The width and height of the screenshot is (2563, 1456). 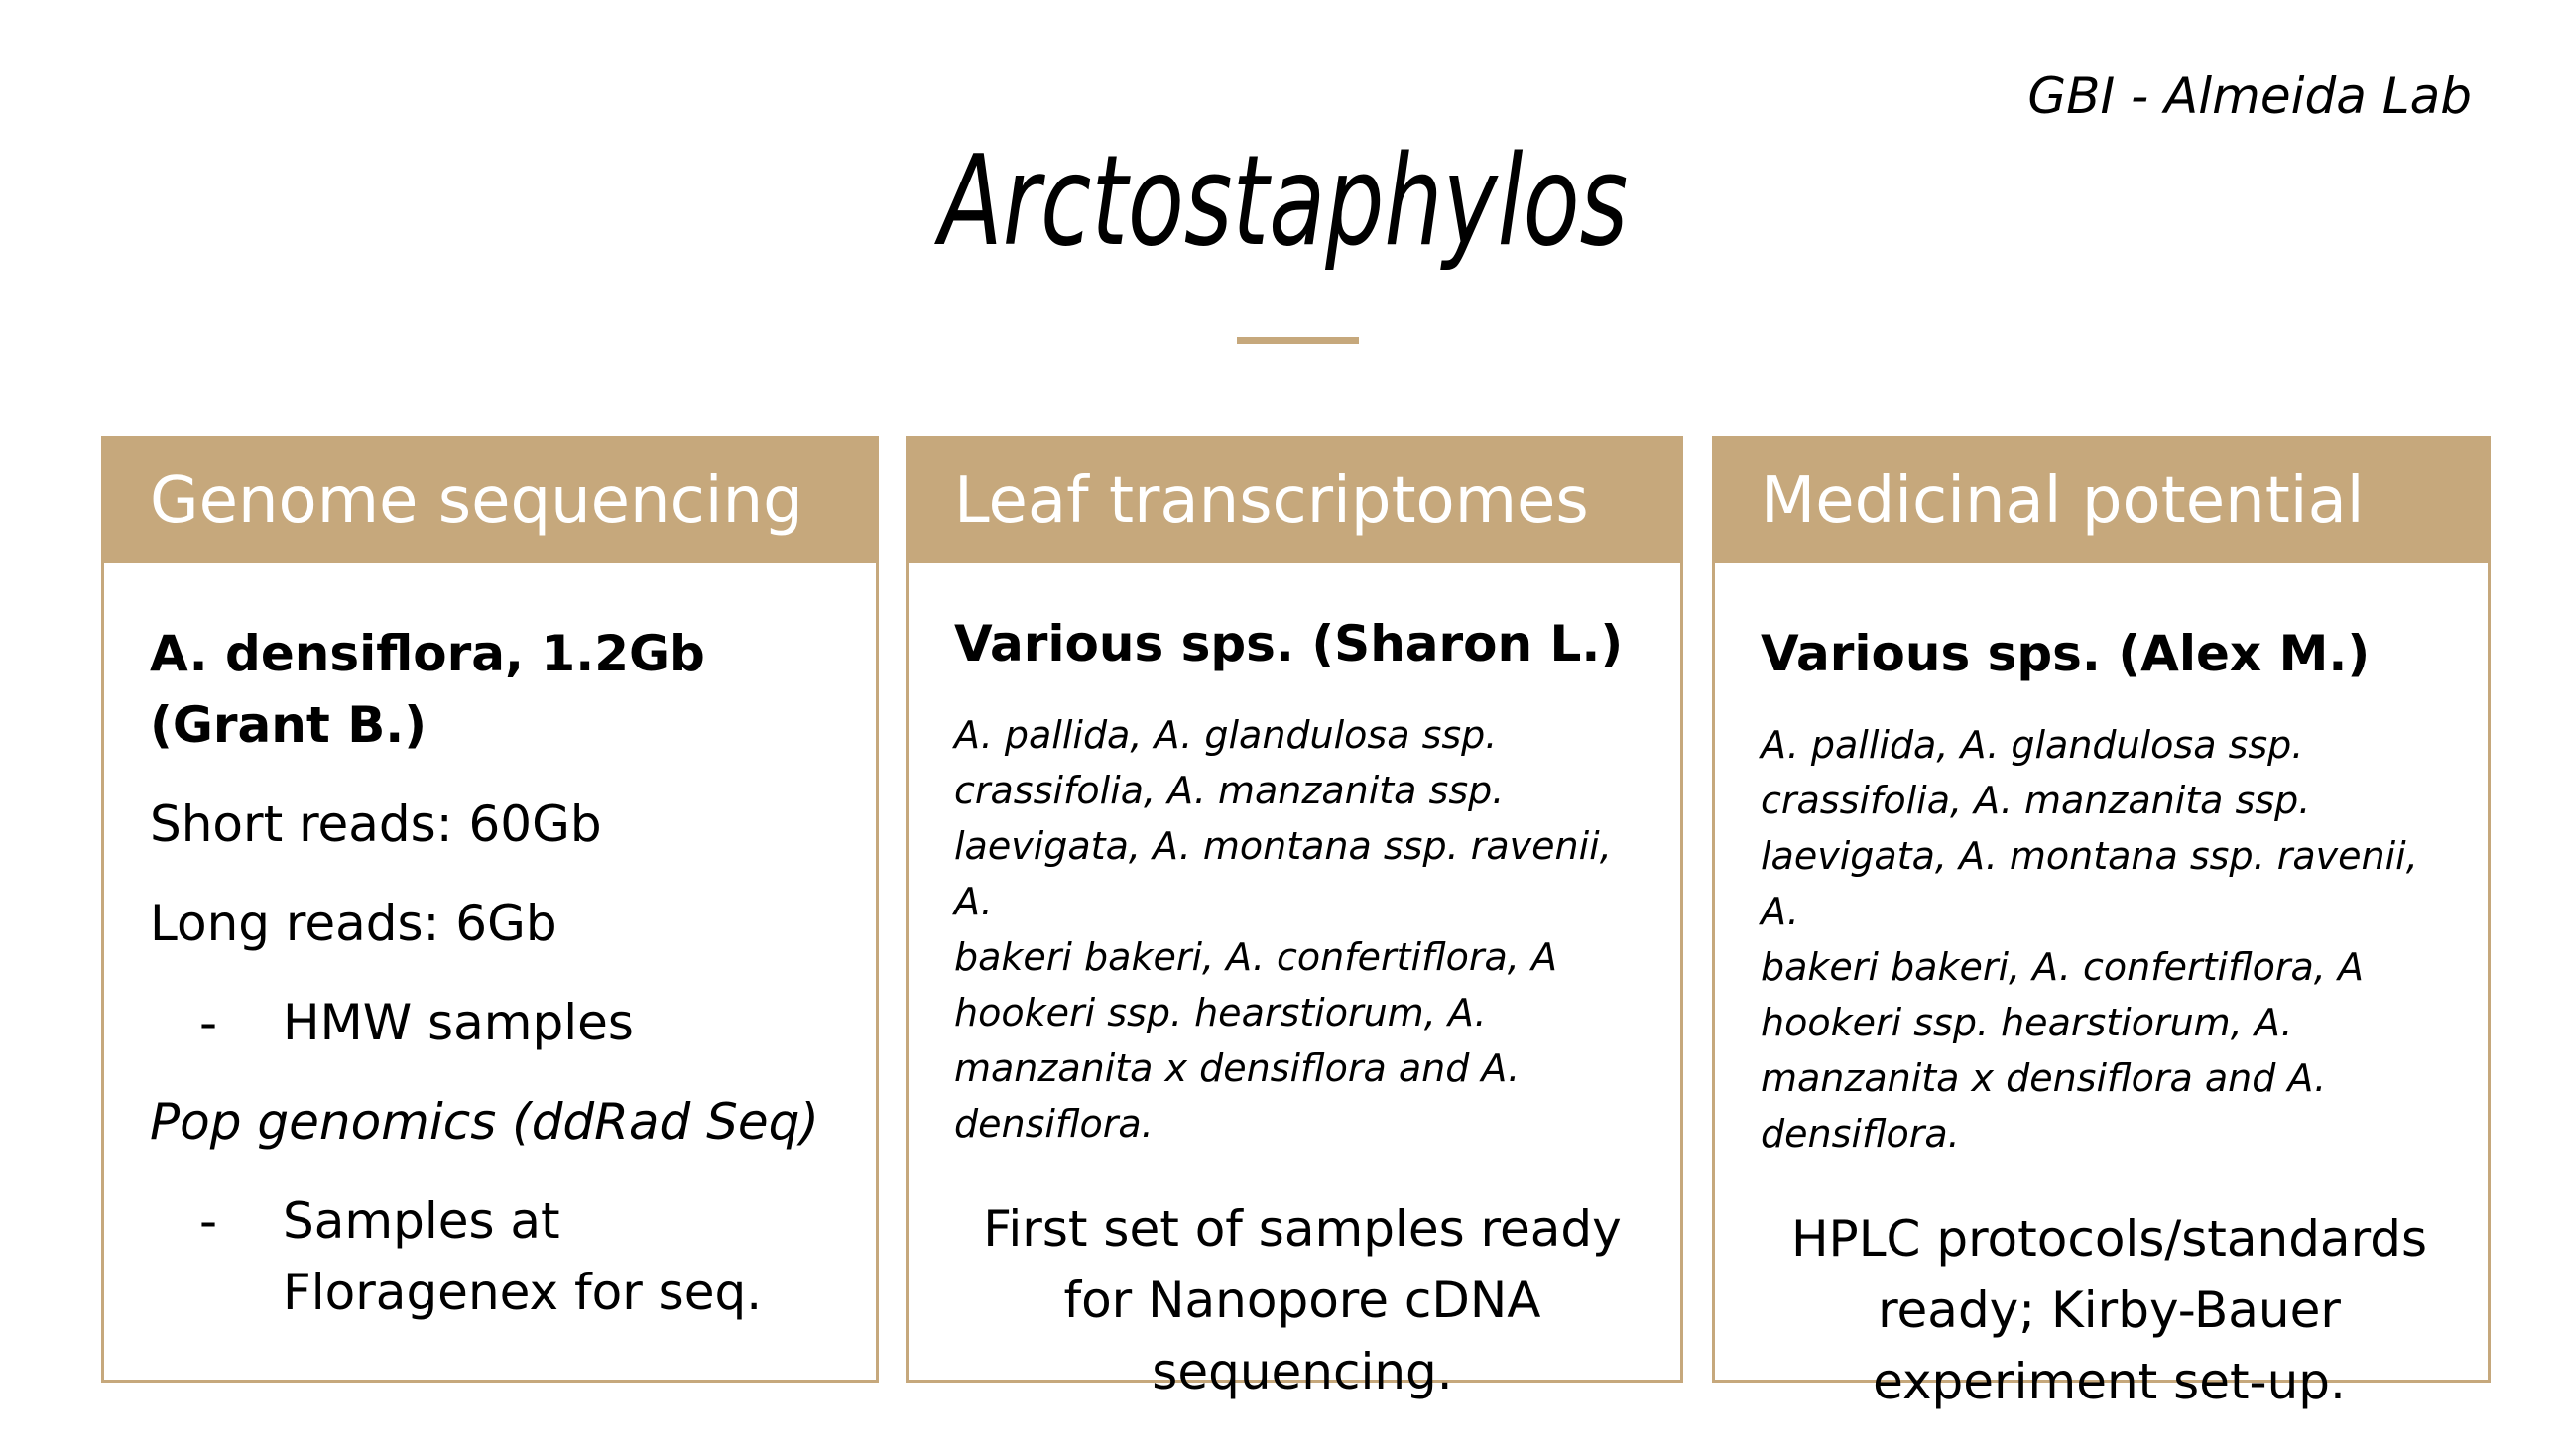 I want to click on subject-line: A. densiflora, 1.2Gb, so click(x=427, y=653).